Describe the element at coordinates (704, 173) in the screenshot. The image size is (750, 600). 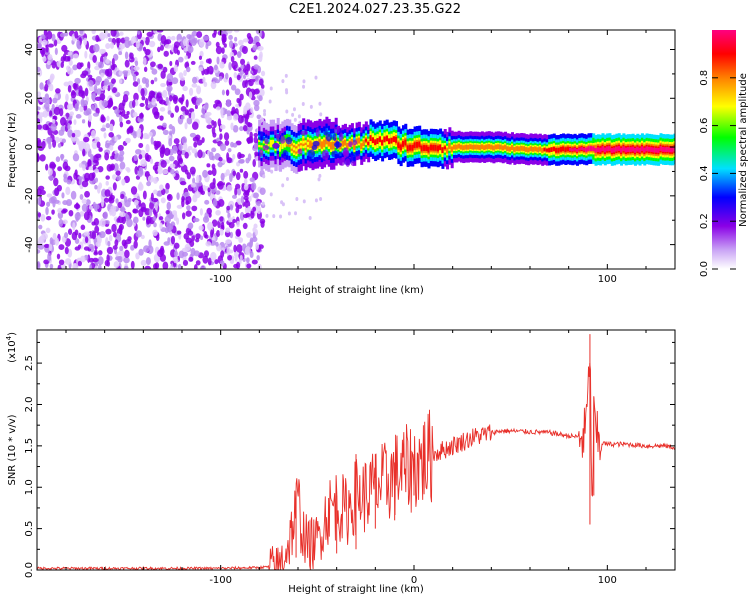
I see `colorbar-tick-label: 0.4` at that location.